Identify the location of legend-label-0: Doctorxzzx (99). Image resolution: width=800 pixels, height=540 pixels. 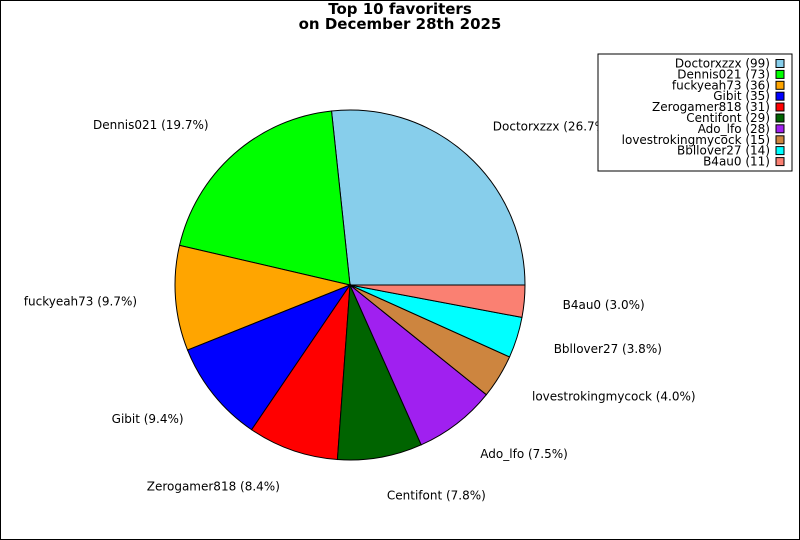
(722, 64).